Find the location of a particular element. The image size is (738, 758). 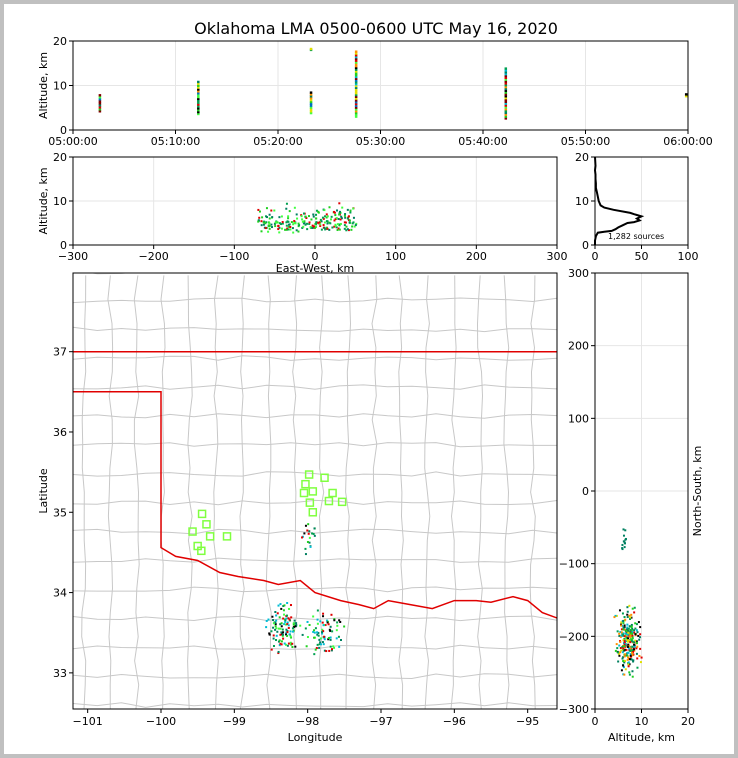

ew-alt-tick-label: 20 is located at coordinates (60, 157).